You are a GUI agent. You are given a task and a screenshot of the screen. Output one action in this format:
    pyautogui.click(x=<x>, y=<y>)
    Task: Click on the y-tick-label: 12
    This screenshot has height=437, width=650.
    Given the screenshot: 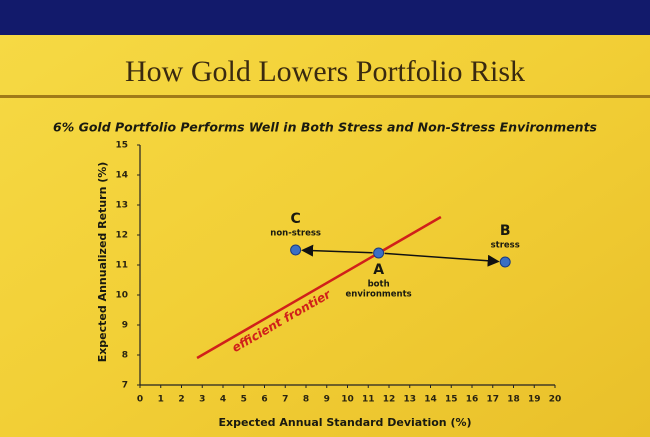 What is the action you would take?
    pyautogui.click(x=121, y=236)
    